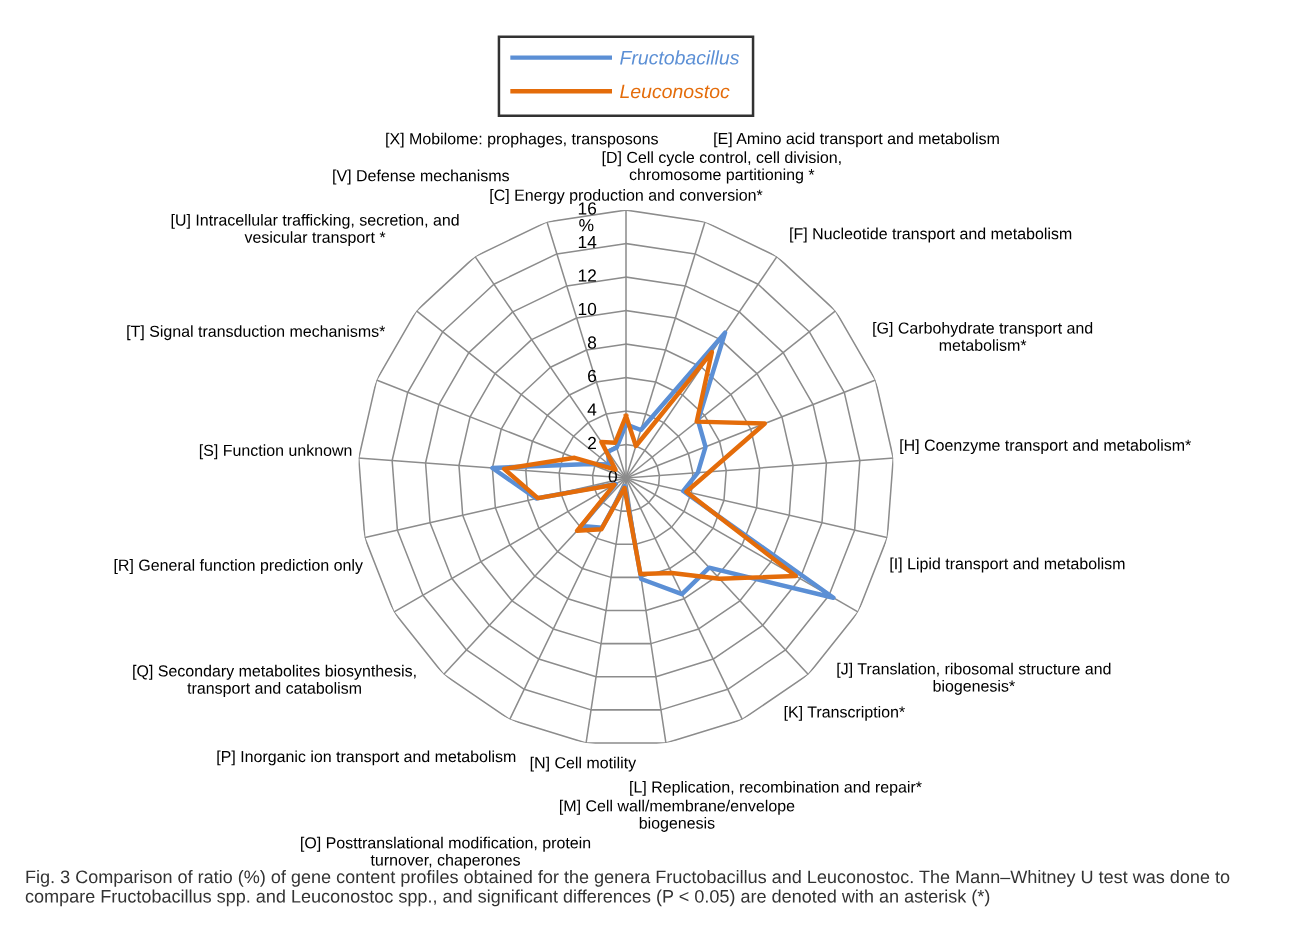 This screenshot has height=927, width=1290. I want to click on caption: Fig. 3 Comparison of ratio (%) of gene content profiles obtained for the genera Fructobacillus and Leuconostoc. The Mann–Whitney U test was done to compare Fructobacillus spp. and Leuconostoc spp., and significant differences (P < 0.05) are denoted with an asterisk (*), so click(627, 888).